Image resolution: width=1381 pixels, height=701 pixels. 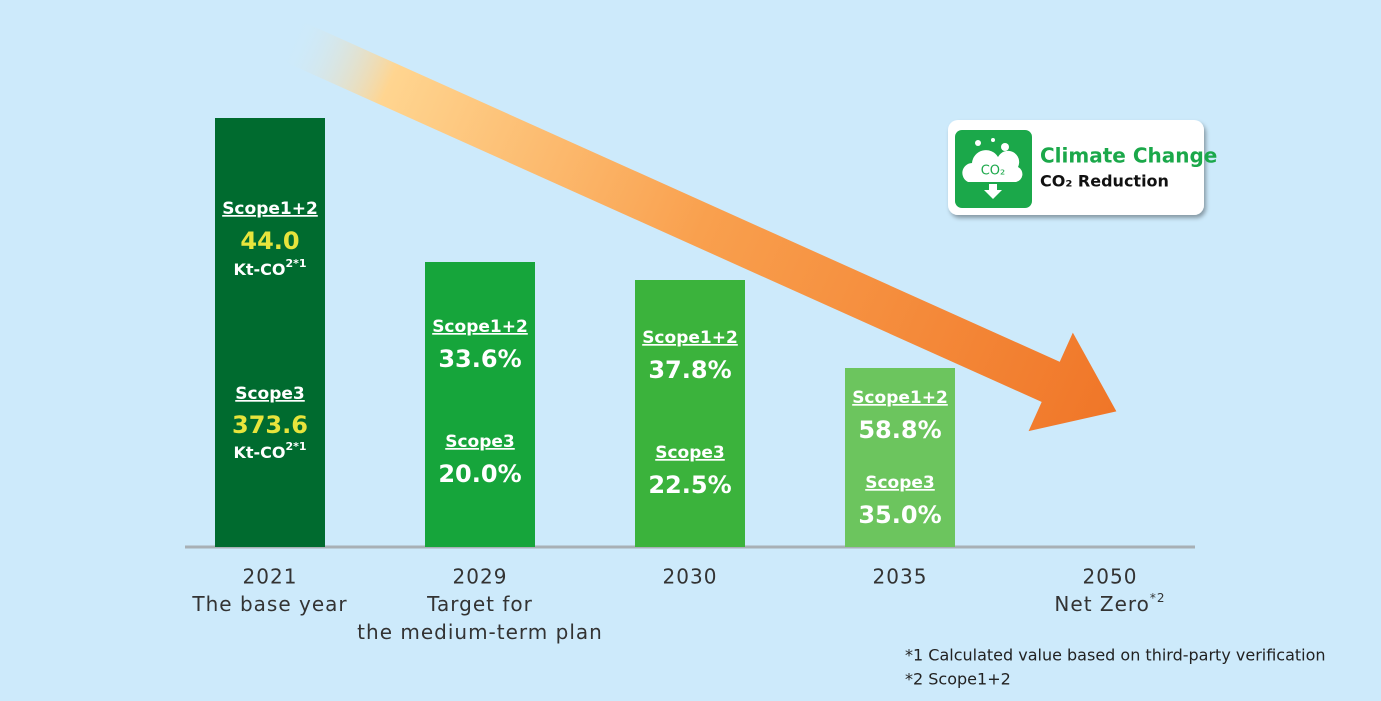 I want to click on year-label: 2030, so click(x=690, y=577).